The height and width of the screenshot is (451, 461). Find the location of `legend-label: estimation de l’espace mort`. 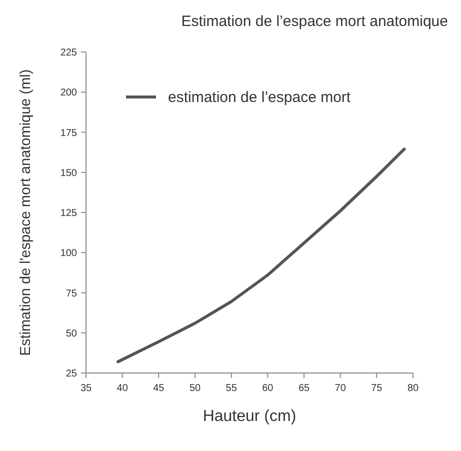

legend-label: estimation de l’espace mort is located at coordinates (260, 97).